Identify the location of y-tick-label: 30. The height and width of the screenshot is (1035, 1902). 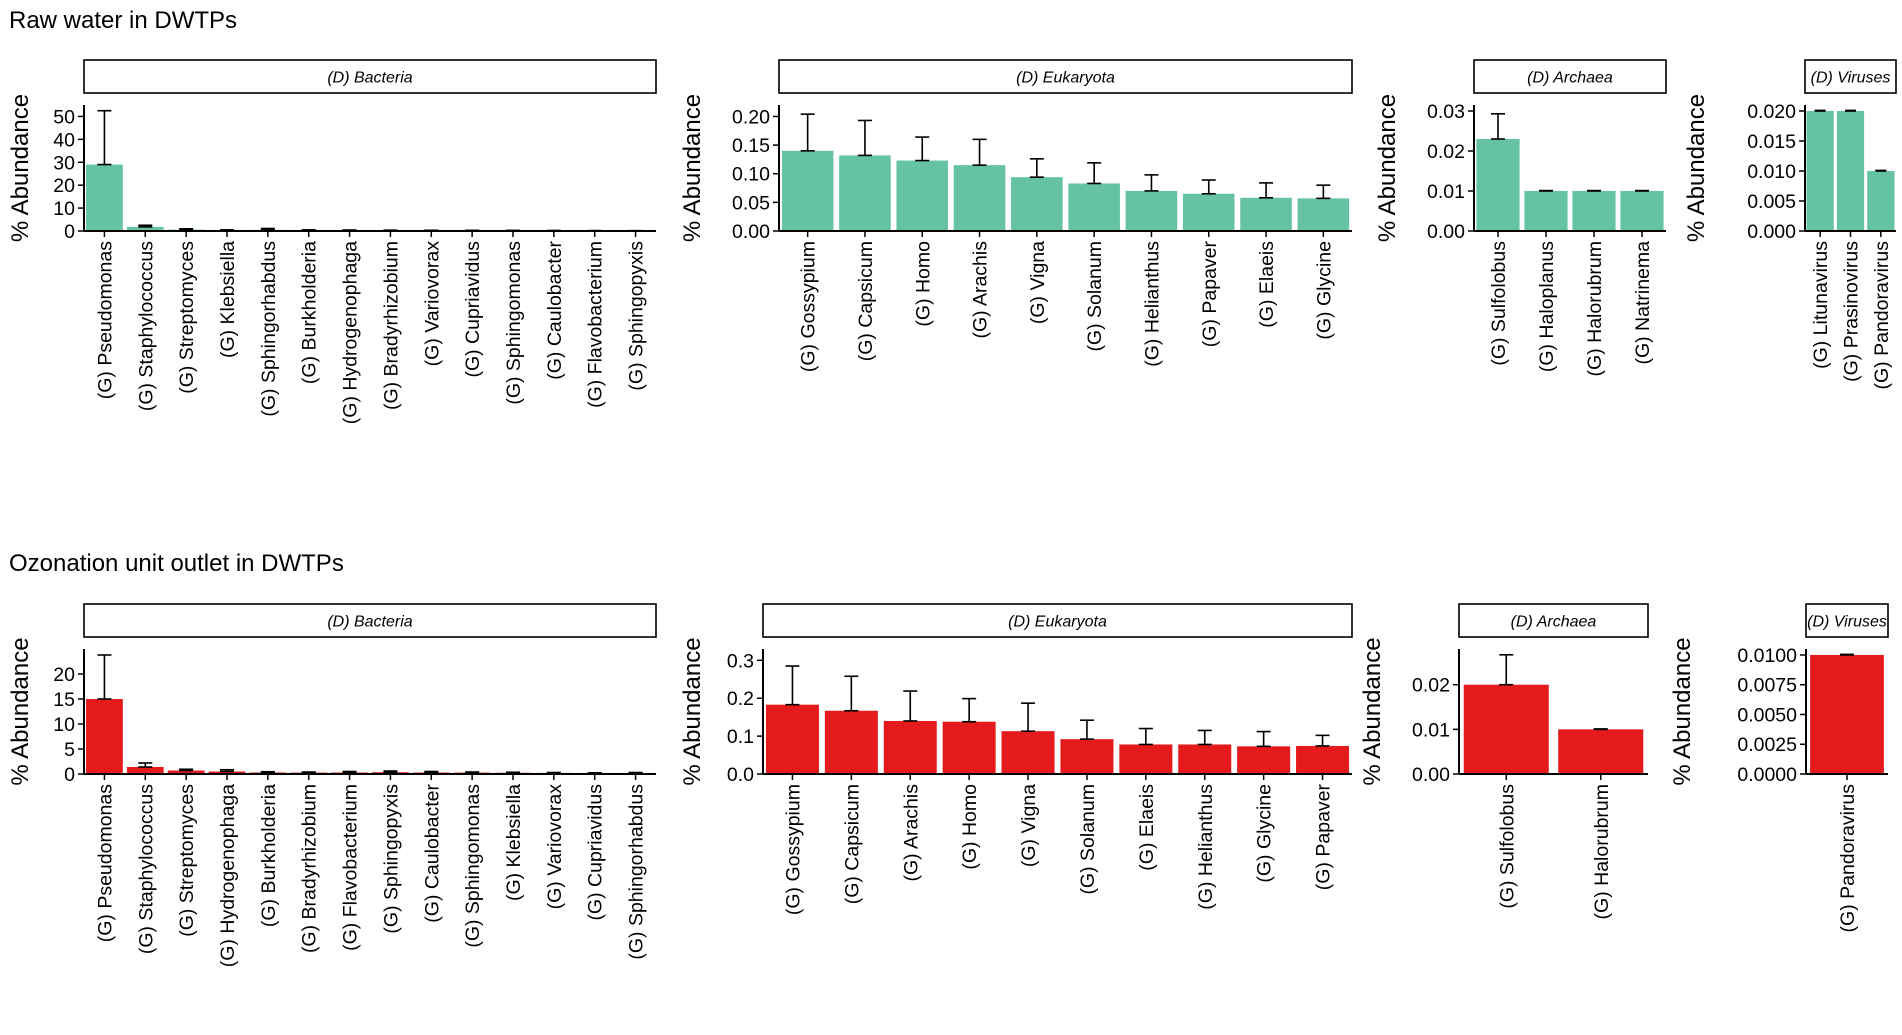
(64, 163).